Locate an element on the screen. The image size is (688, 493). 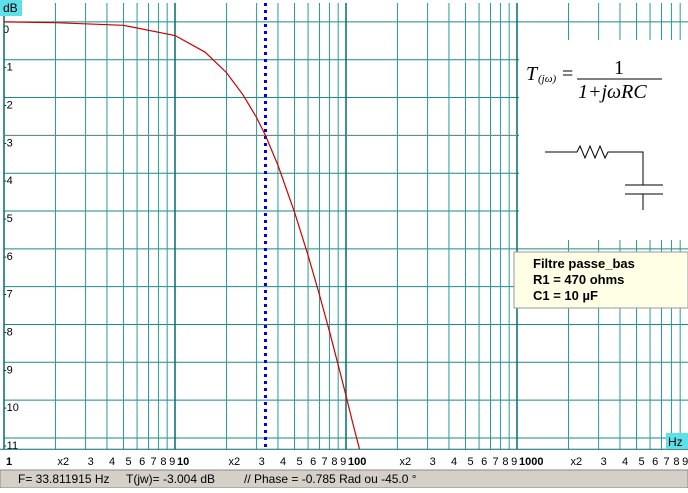
x-tick-label: 10 is located at coordinates (183, 462).